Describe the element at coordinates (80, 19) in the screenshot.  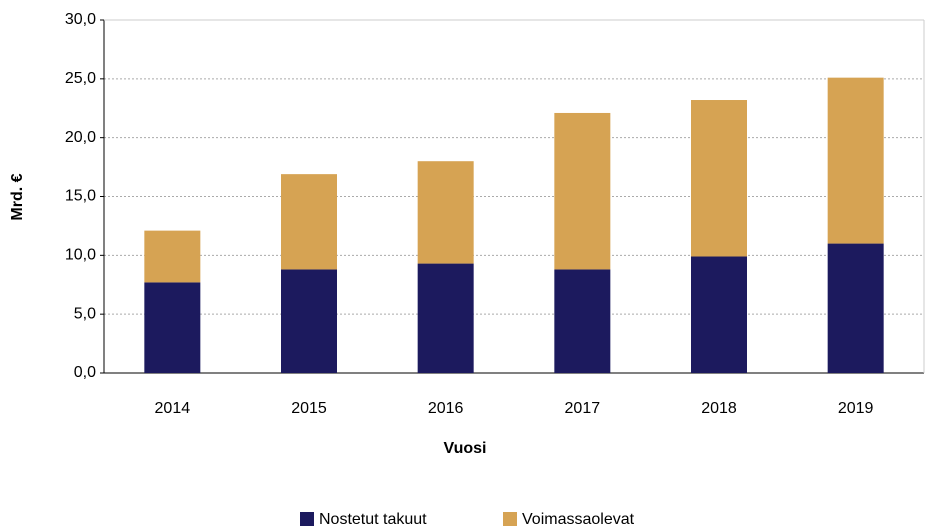
I see `y-tick-label: 30,0` at that location.